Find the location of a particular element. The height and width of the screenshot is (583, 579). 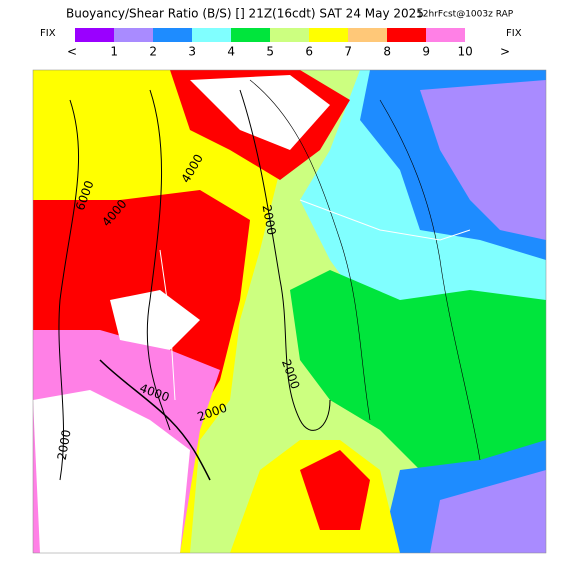

legend-label: 9 is located at coordinates (426, 52).